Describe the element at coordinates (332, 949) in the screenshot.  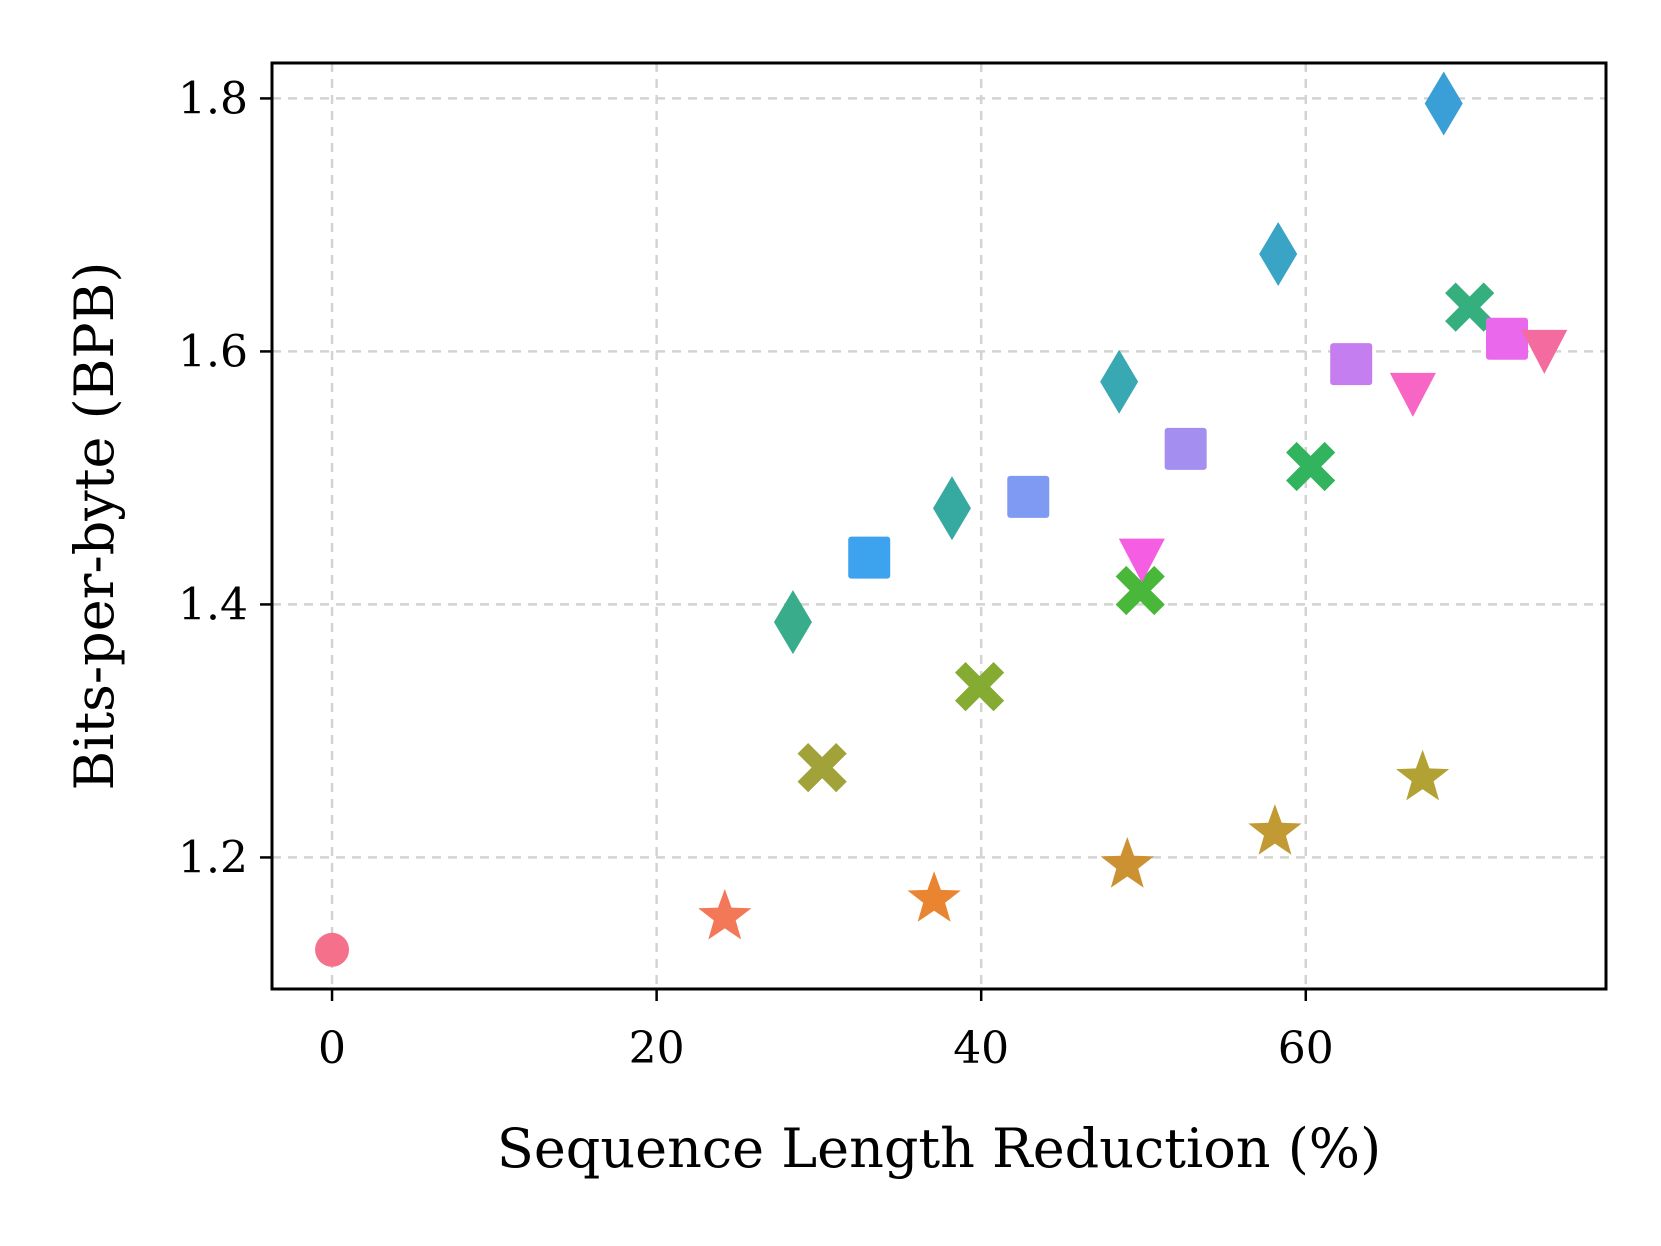
I see `circle-marker` at that location.